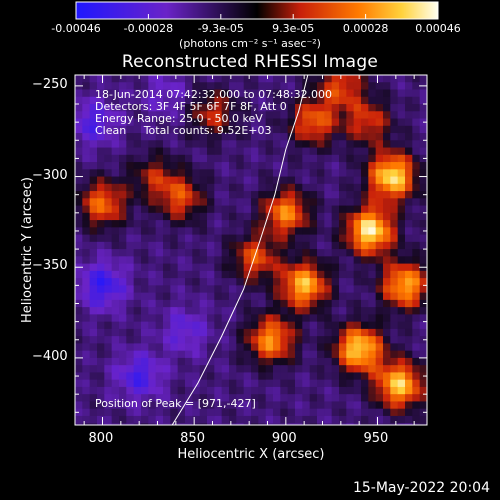  What do you see at coordinates (220, 28) in the screenshot?
I see `colorbar-tick-label: -9.3e-05` at bounding box center [220, 28].